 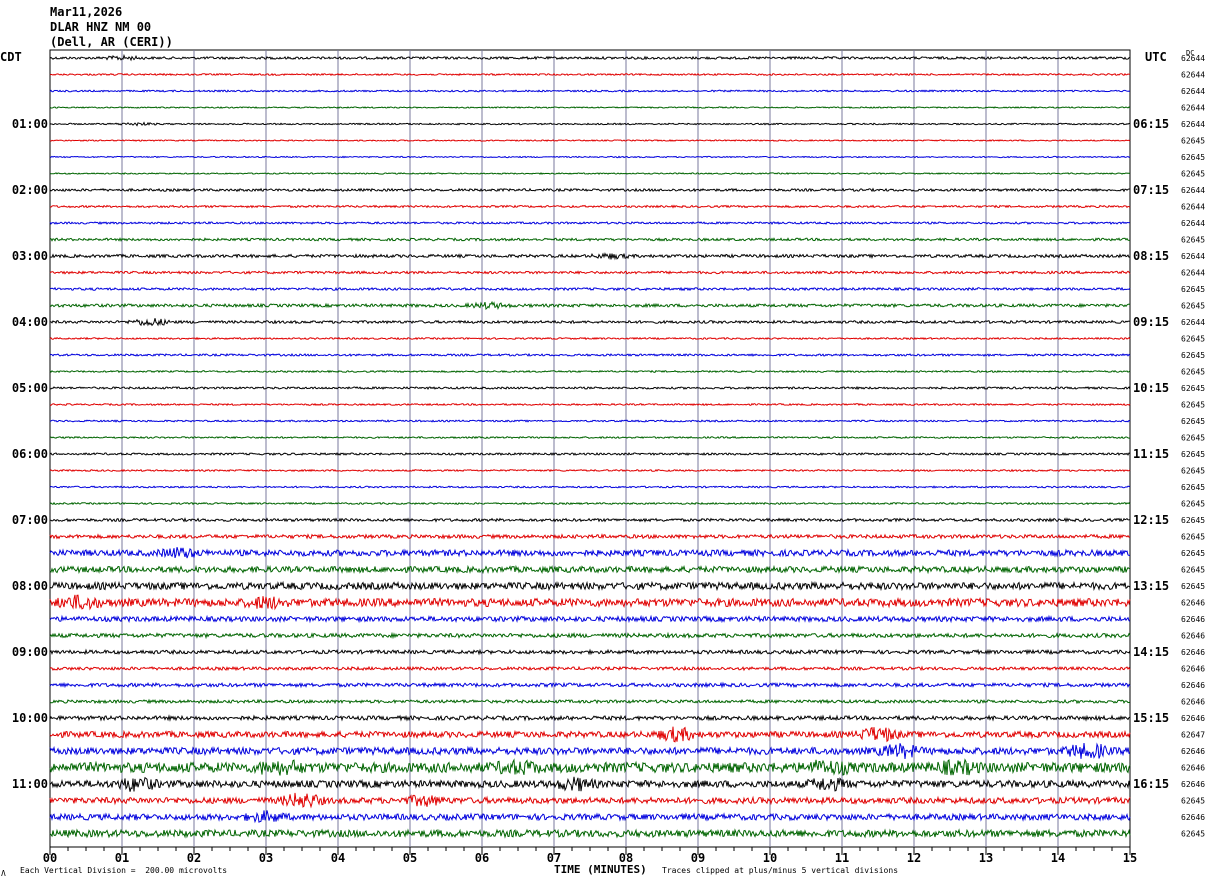 What do you see at coordinates (1151, 190) in the screenshot?
I see `right-hour-label: 07:15` at bounding box center [1151, 190].